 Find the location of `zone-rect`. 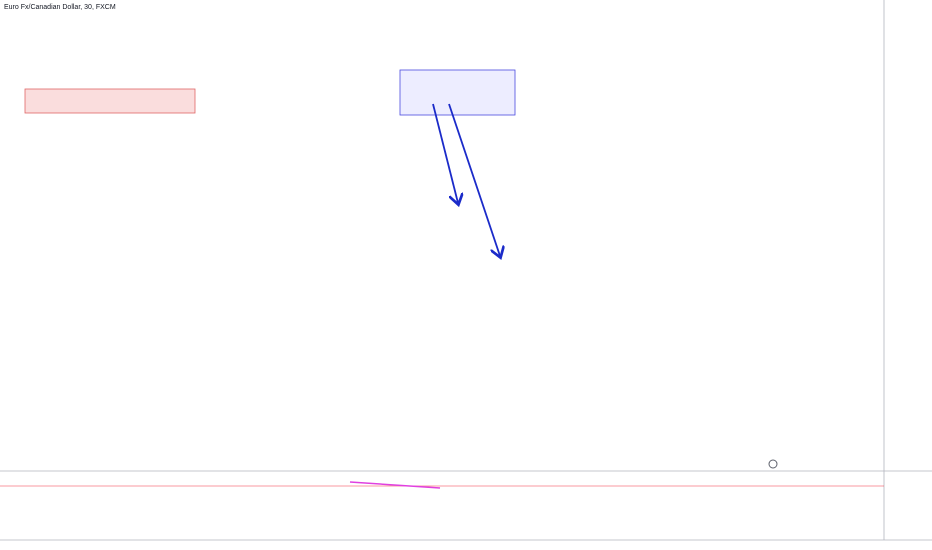

zone-rect is located at coordinates (110, 101).